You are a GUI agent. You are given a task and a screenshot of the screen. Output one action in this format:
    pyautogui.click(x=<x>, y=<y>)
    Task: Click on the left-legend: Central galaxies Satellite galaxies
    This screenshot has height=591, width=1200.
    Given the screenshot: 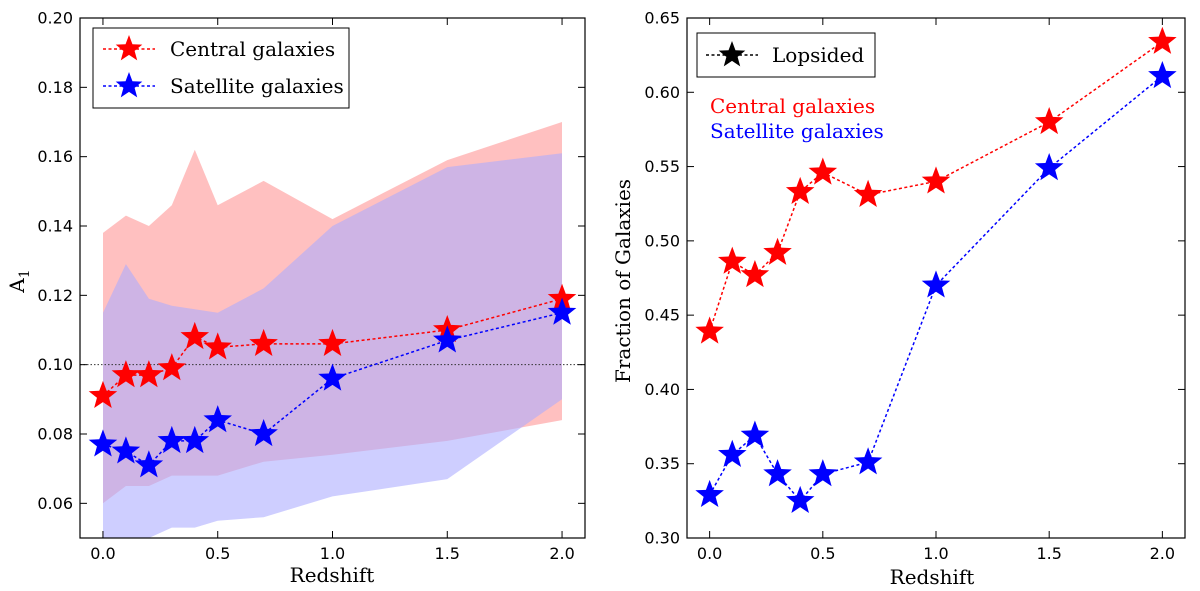 What is the action you would take?
    pyautogui.click(x=221, y=68)
    